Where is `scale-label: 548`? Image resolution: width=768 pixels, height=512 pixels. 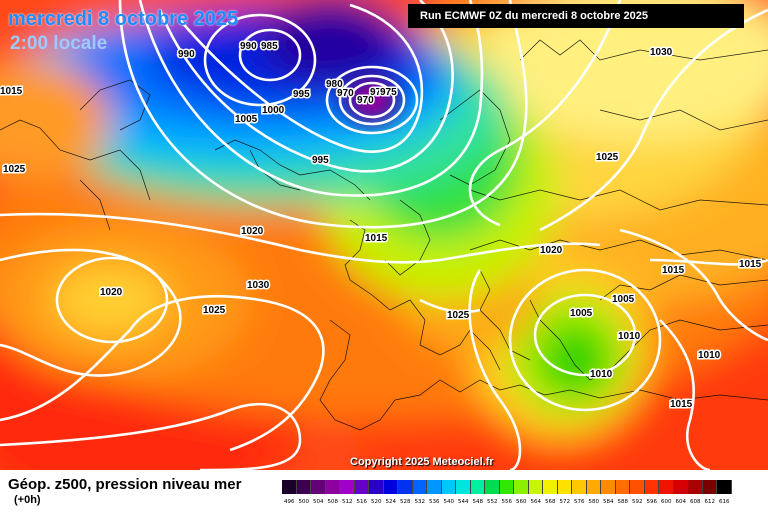 scale-label: 548 is located at coordinates (478, 502).